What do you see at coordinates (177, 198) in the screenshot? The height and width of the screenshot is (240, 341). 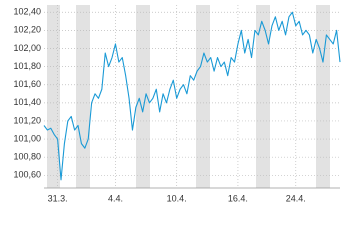 I see `x-tick-label: 10.4.` at bounding box center [177, 198].